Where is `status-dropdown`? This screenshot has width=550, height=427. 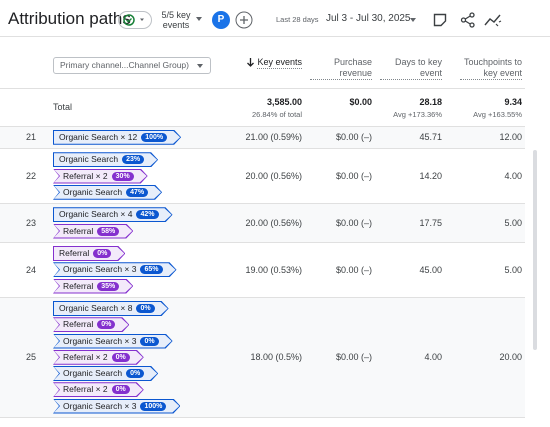
status-dropdown is located at coordinates (135, 20).